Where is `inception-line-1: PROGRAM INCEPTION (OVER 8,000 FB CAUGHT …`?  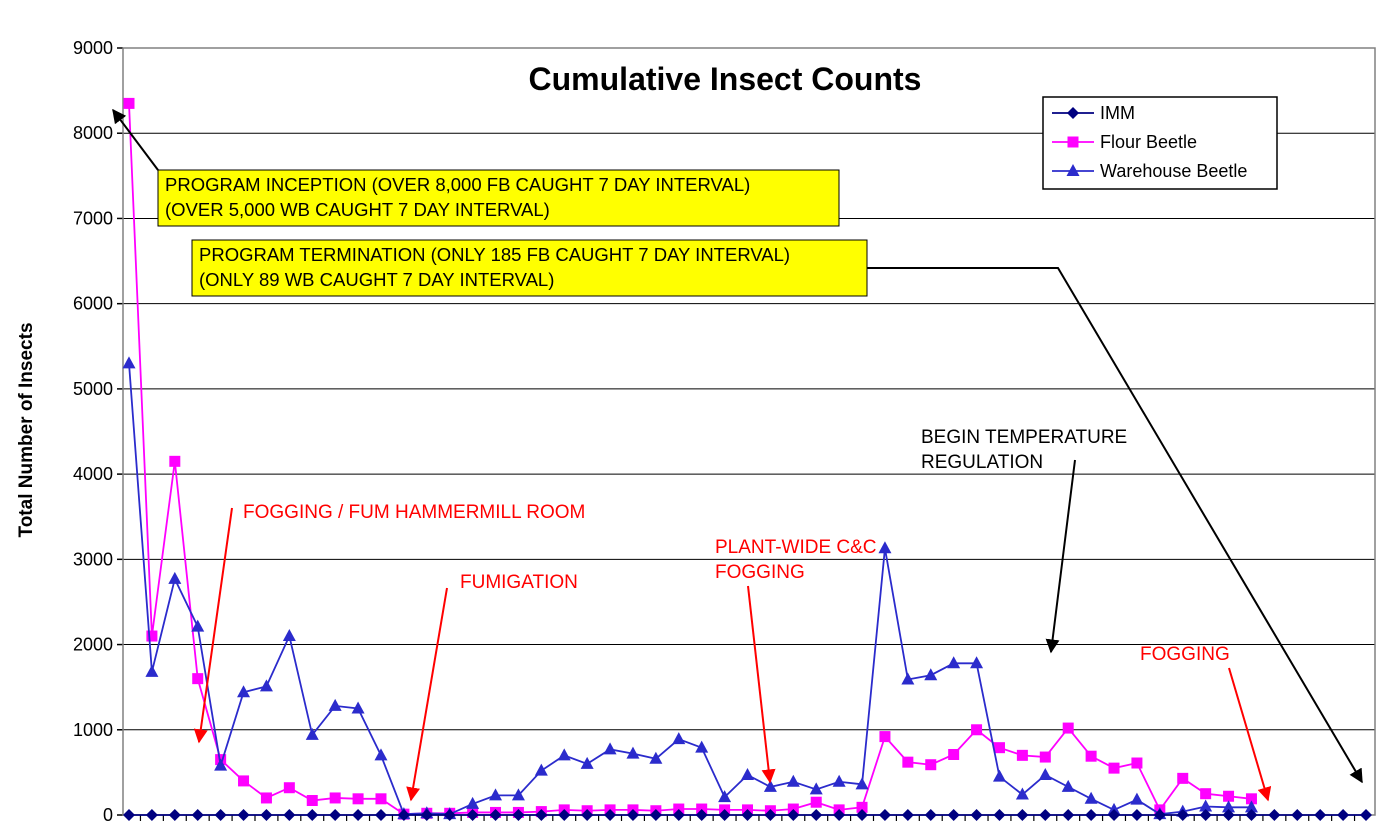 inception-line-1: PROGRAM INCEPTION (OVER 8,000 FB CAUGHT … is located at coordinates (457, 184).